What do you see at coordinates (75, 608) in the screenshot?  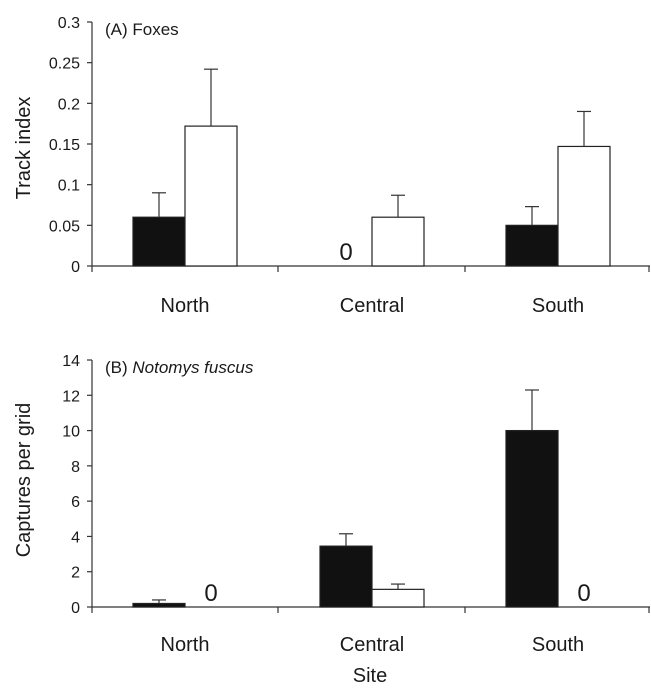 I see `panel-b-y-tick-label: 0` at bounding box center [75, 608].